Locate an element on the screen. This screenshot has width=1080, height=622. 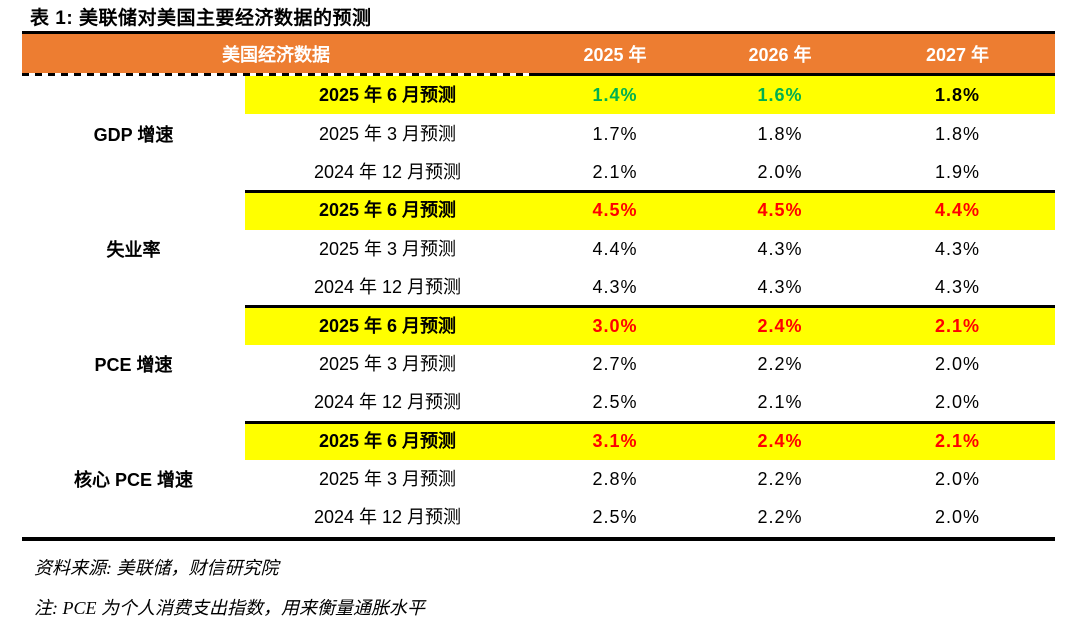
value-cell: 2.8% is located at coordinates (615, 479).